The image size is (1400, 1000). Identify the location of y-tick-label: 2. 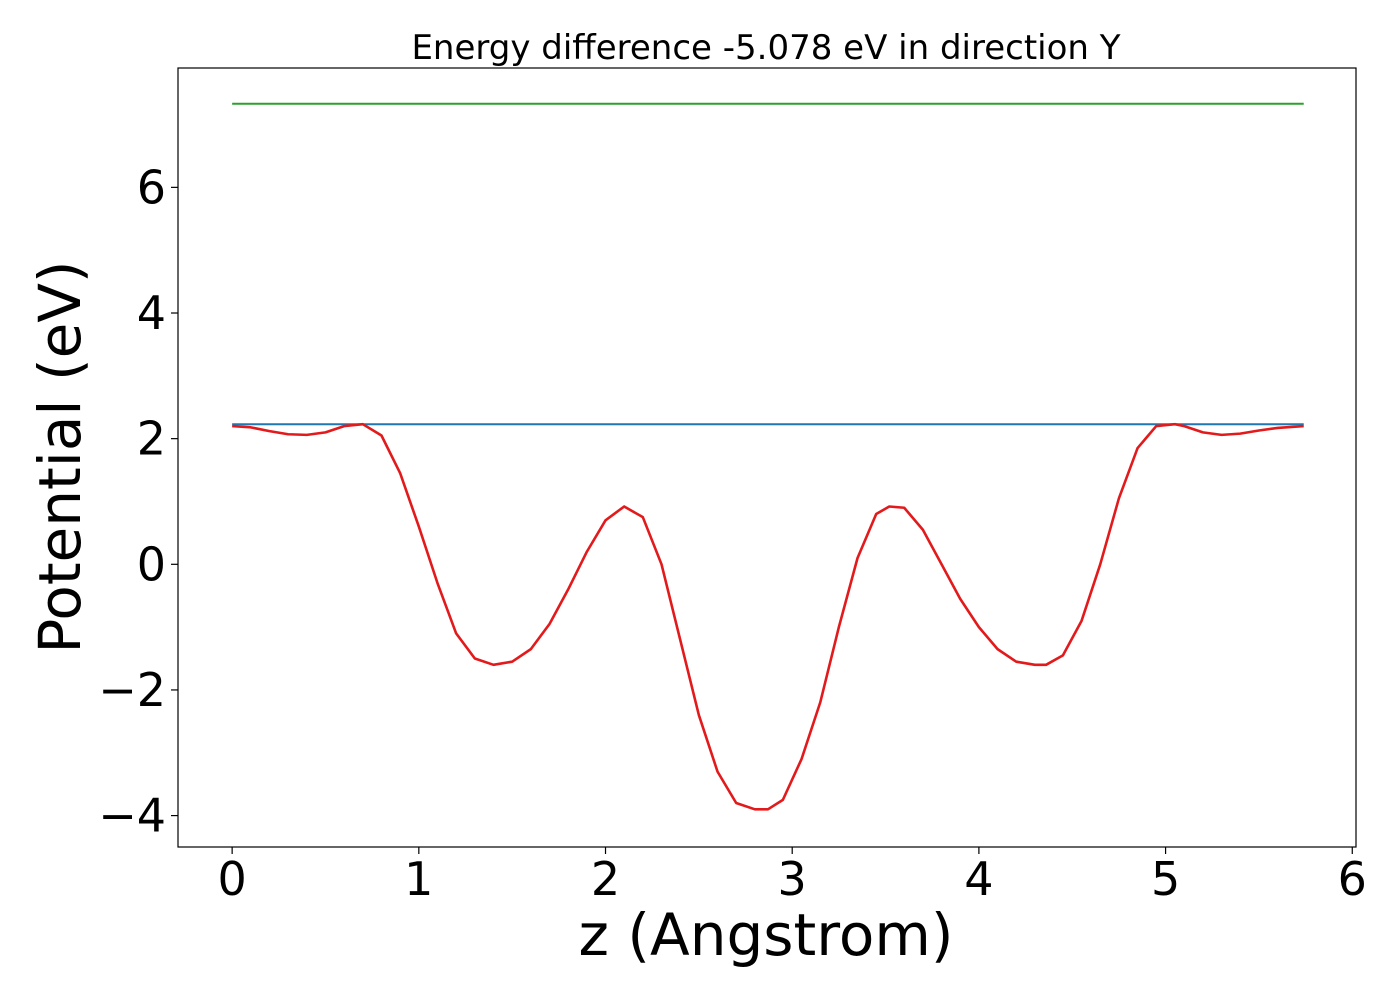
(151, 439).